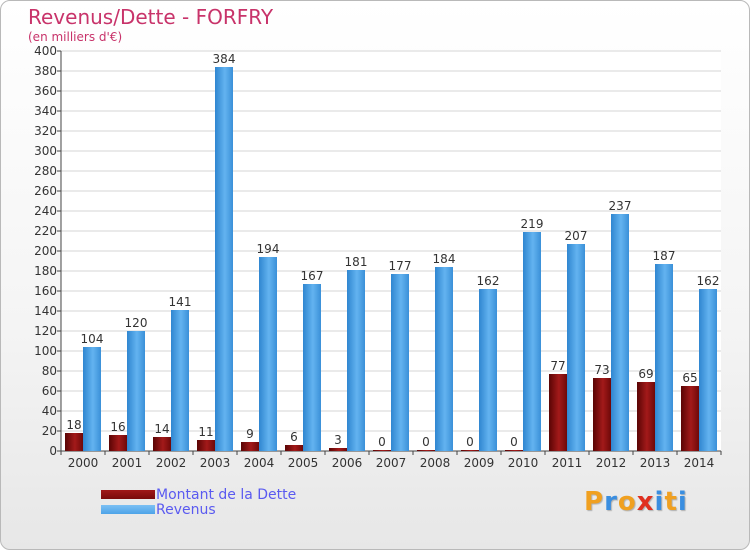  Describe the element at coordinates (682, 502) in the screenshot. I see `logo-letter-6: i` at that location.